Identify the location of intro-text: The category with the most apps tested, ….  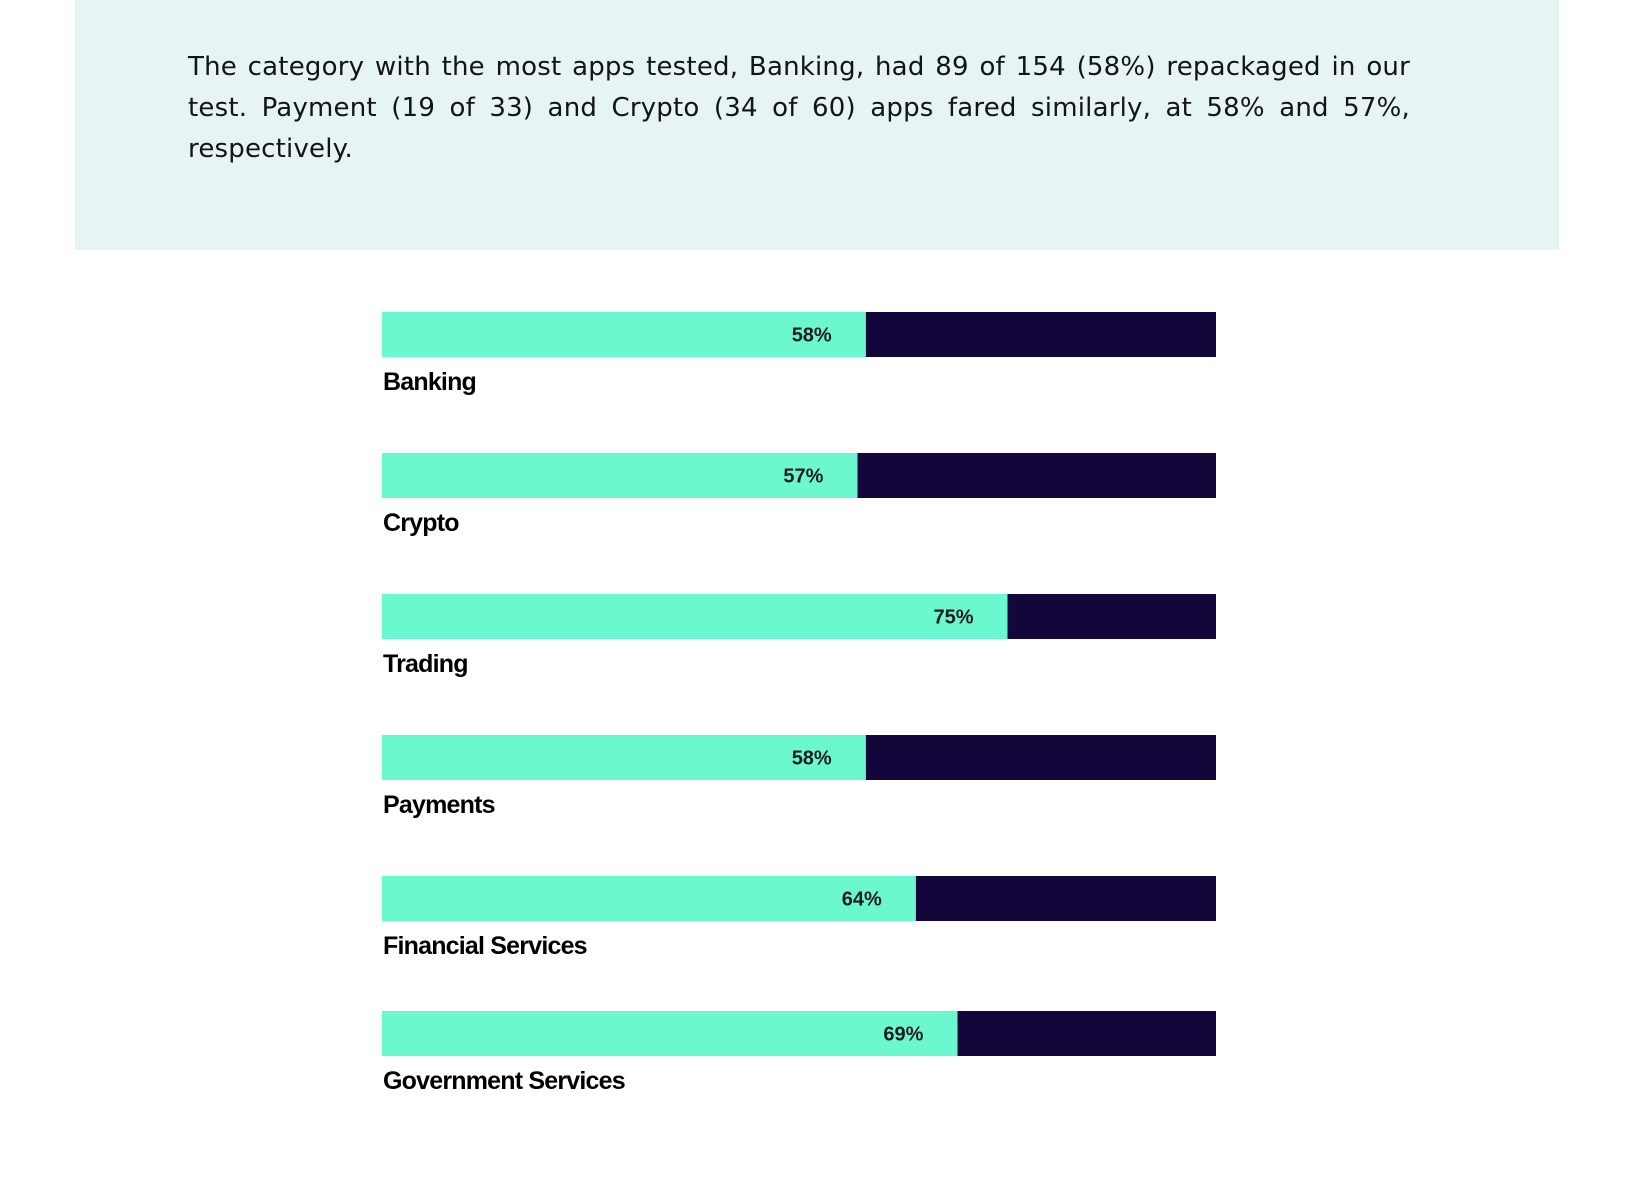
(799, 108).